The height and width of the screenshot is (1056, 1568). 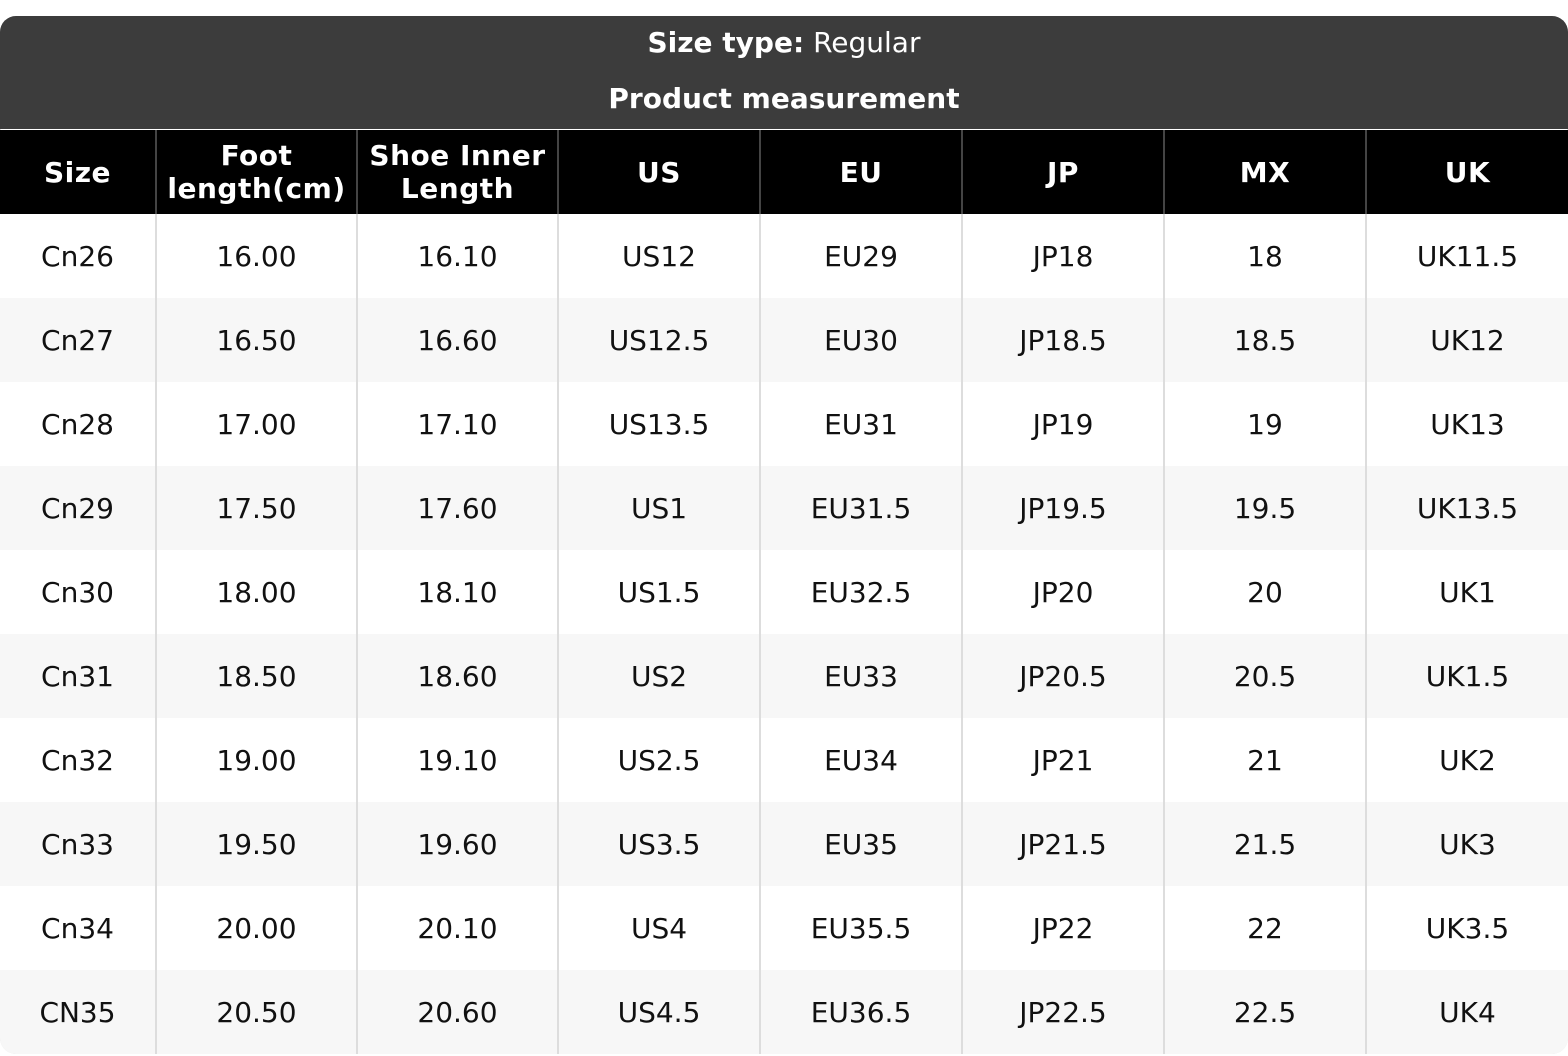 I want to click on table-cell: 18.60, so click(x=456, y=676).